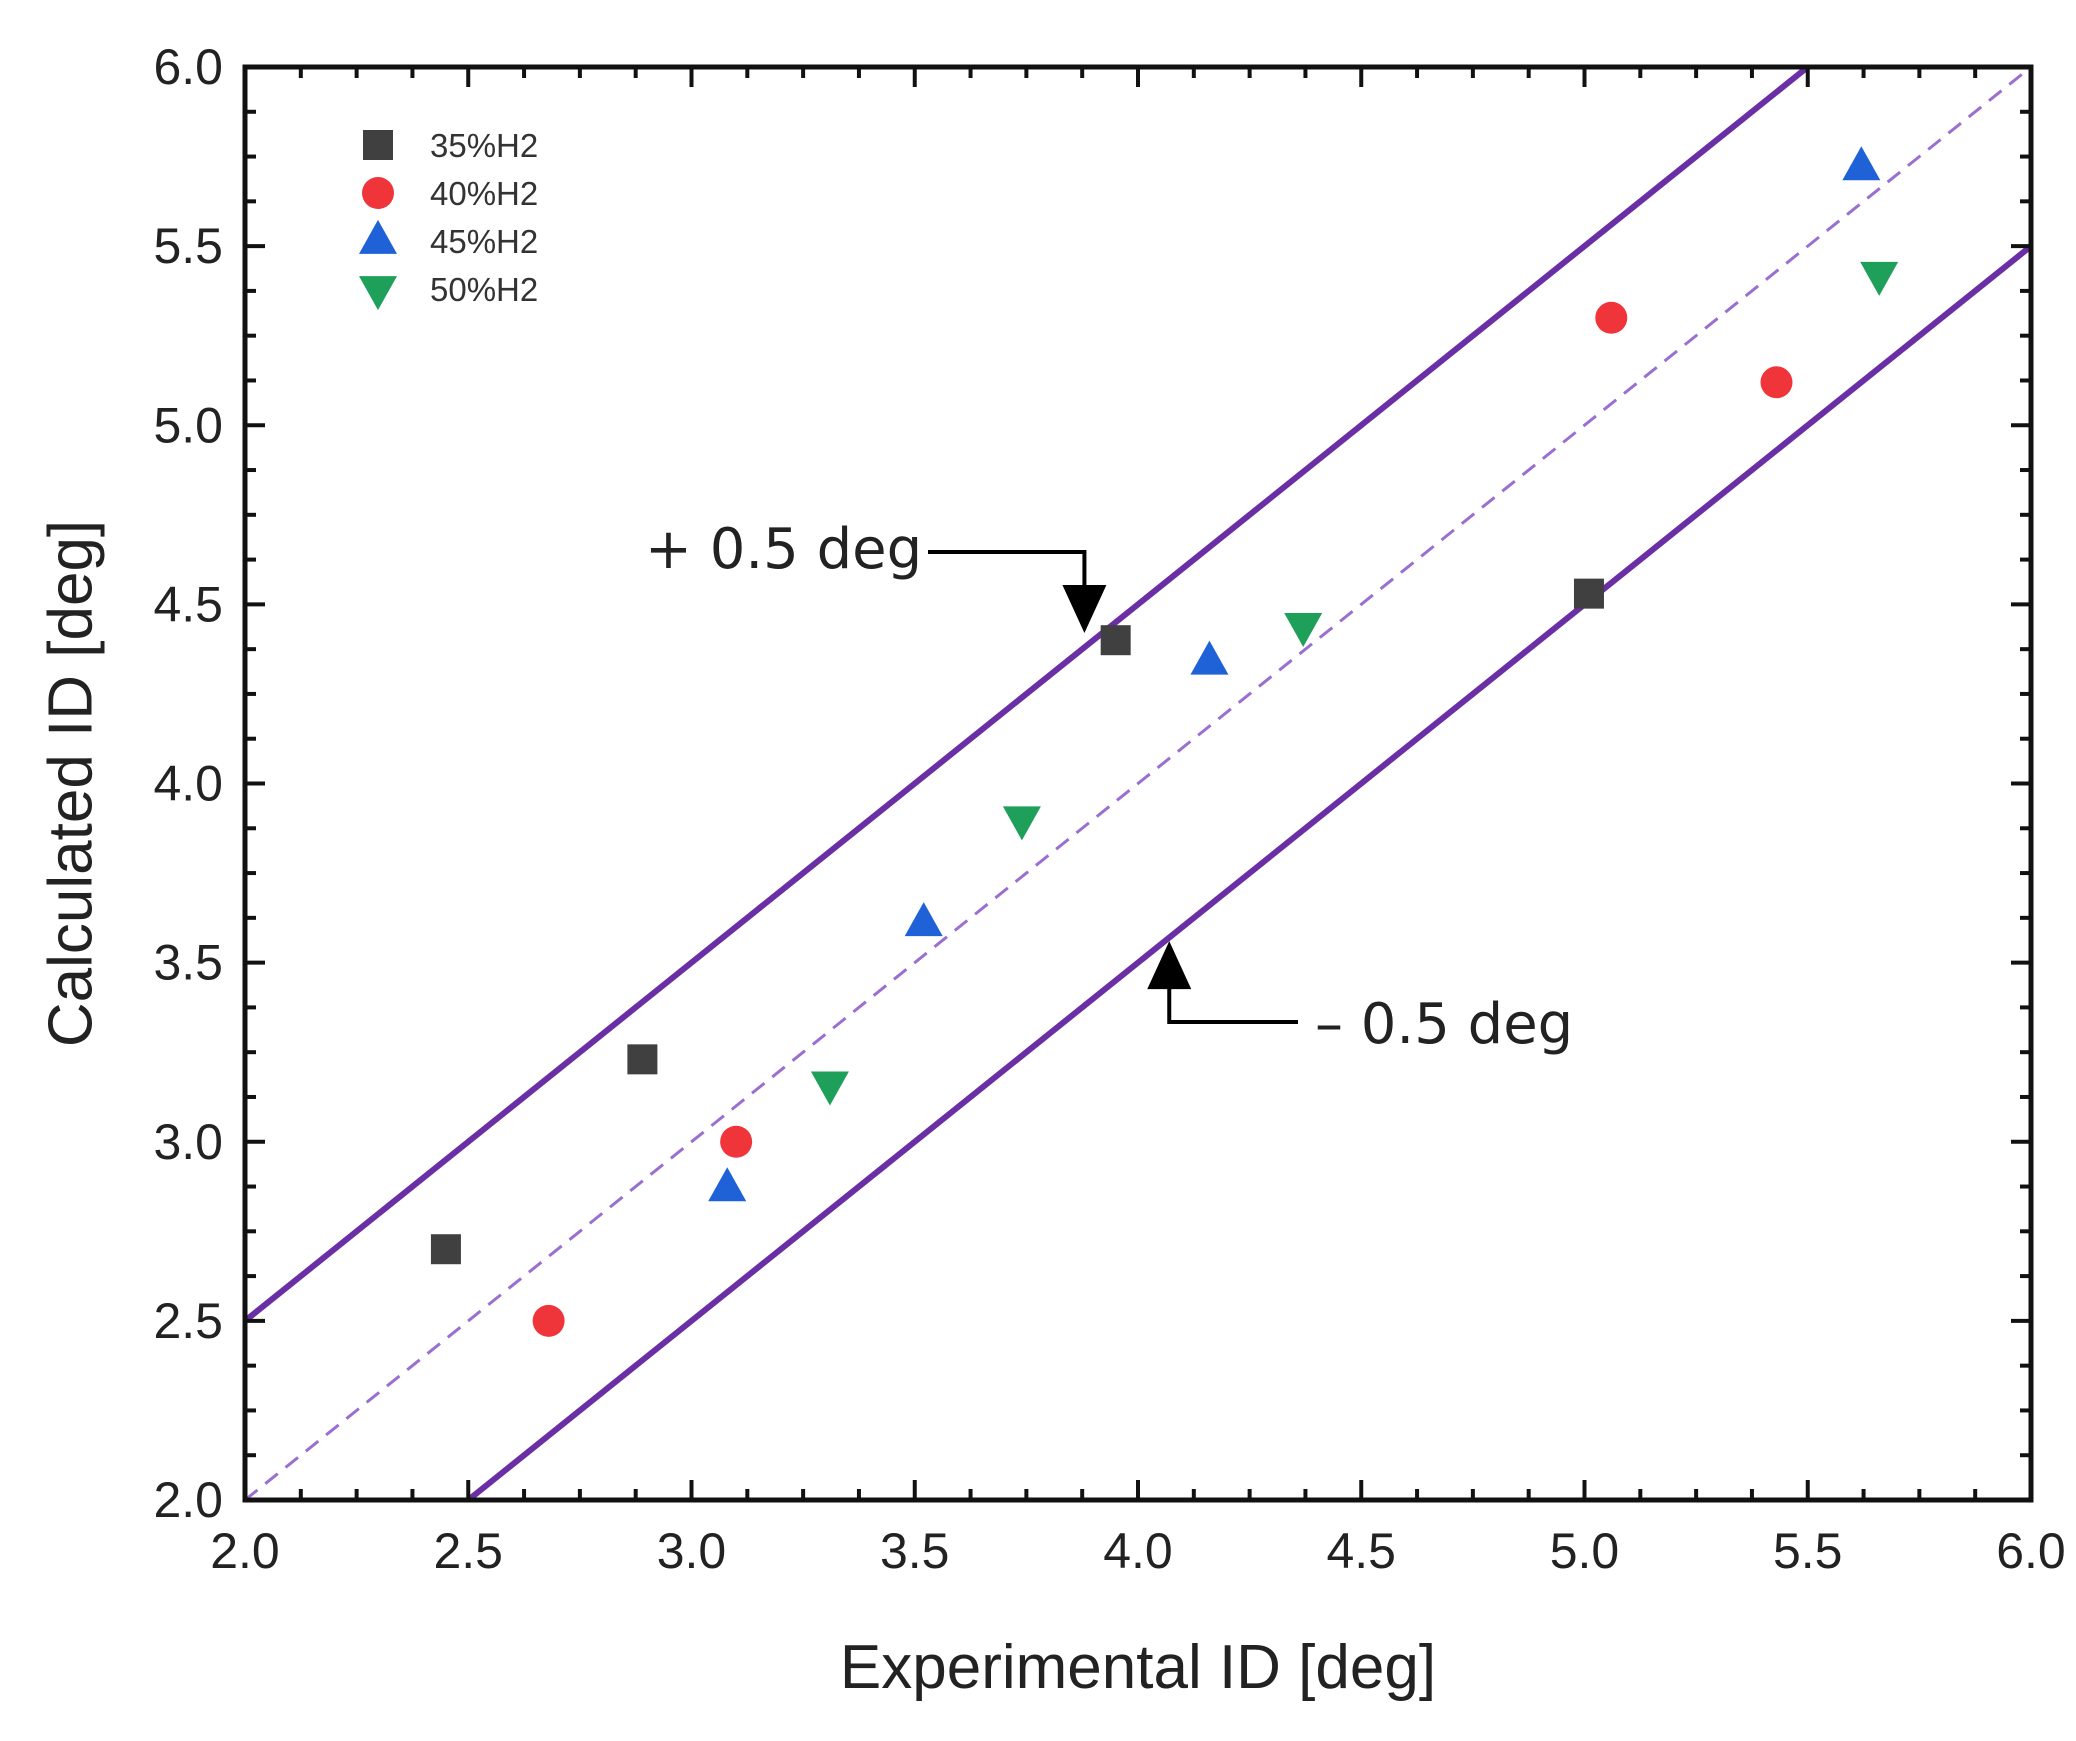 The height and width of the screenshot is (1741, 2076). Describe the element at coordinates (1084, 609) in the screenshot. I see `upper-annotation-arrowhead` at that location.